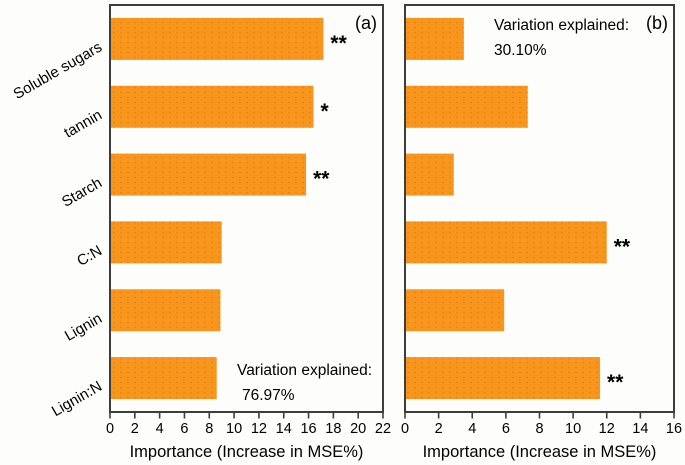 The height and width of the screenshot is (465, 685). Describe the element at coordinates (358, 429) in the screenshot. I see `x-tick-label: 20` at that location.